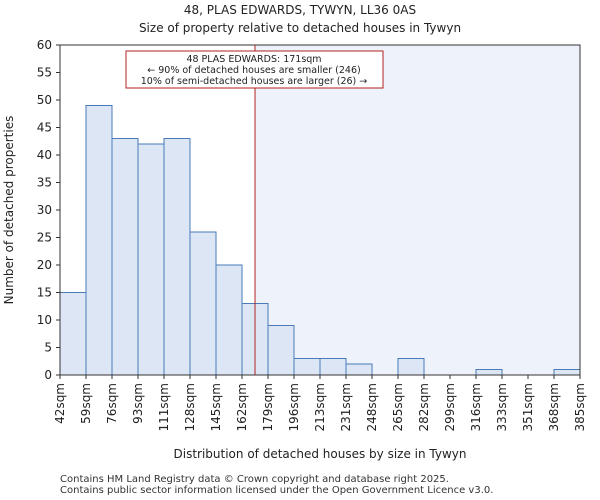  What do you see at coordinates (44, 265) in the screenshot?
I see `y-tick-label: 20` at bounding box center [44, 265].